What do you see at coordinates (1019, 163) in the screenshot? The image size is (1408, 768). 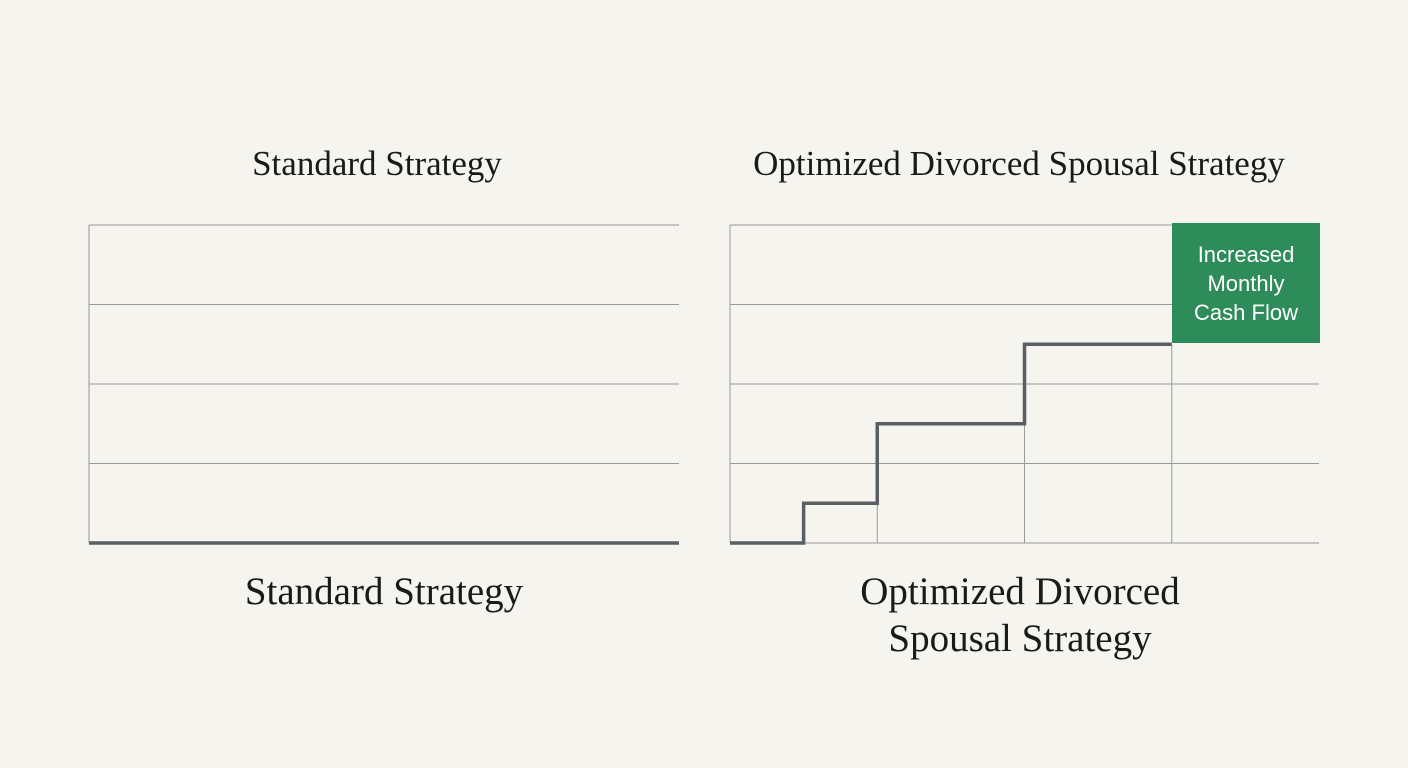 I see `chart-title: Optimized Divorced Spousal Strategy` at bounding box center [1019, 163].